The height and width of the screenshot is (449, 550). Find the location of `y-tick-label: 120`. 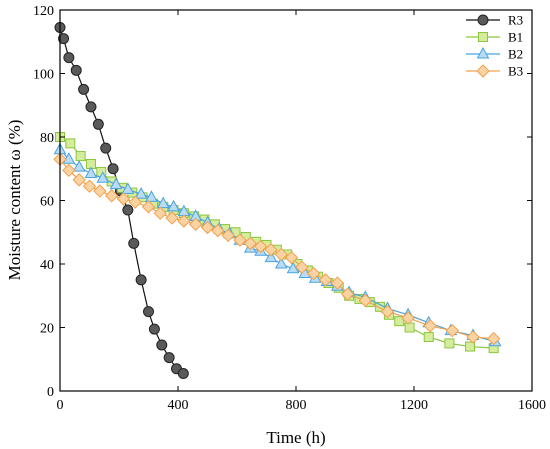

y-tick-label: 120 is located at coordinates (43, 11).